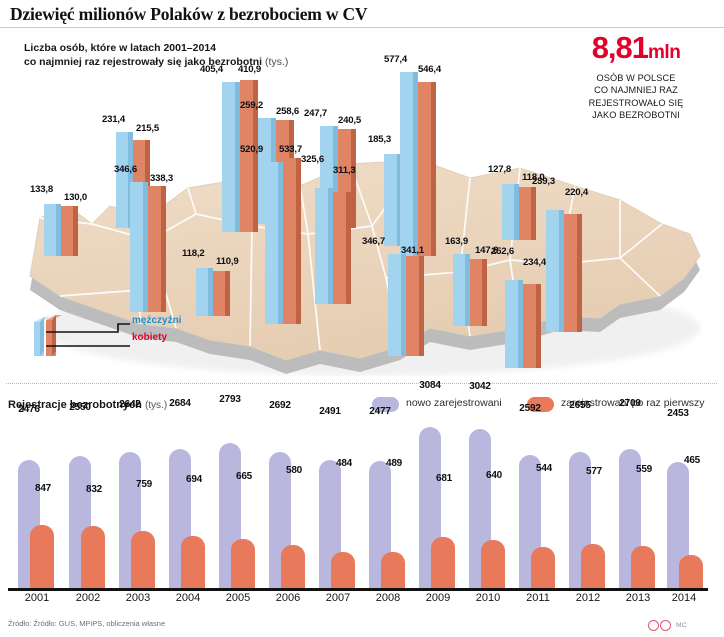  Describe the element at coordinates (678, 413) in the screenshot. I see `value-label-new: 2453` at that location.